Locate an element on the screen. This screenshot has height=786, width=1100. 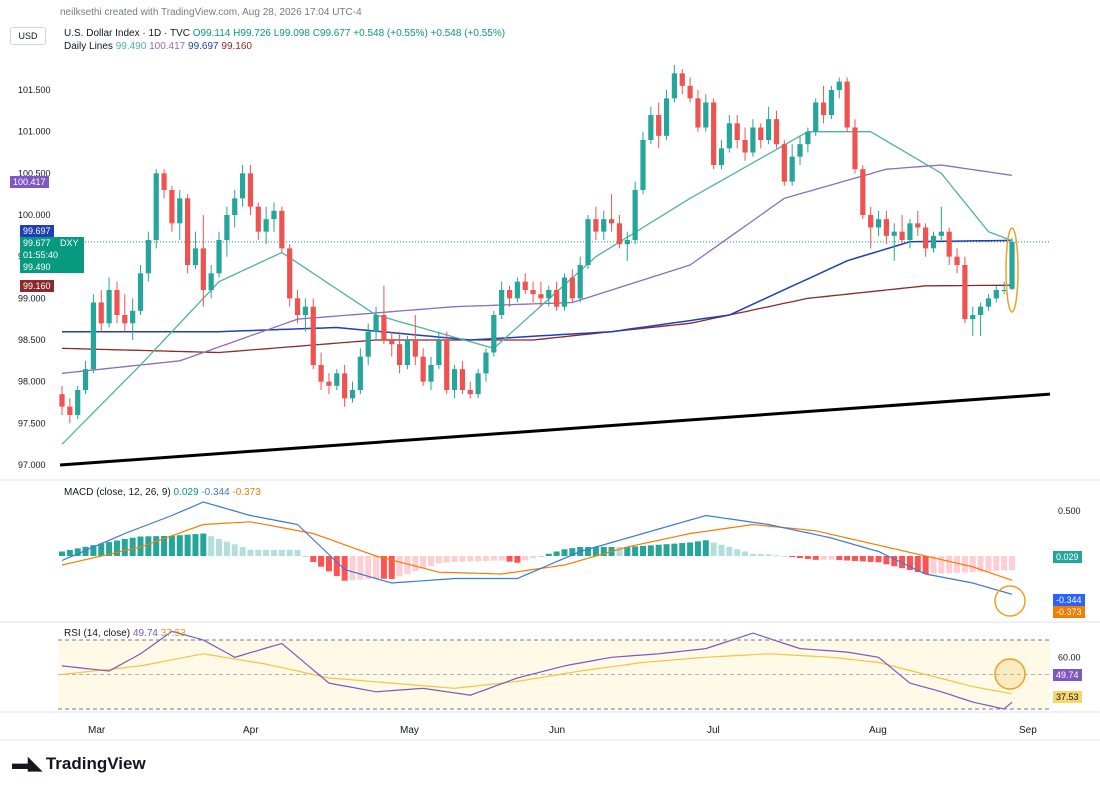
tag-ma100: 99.697 is located at coordinates (37, 231).